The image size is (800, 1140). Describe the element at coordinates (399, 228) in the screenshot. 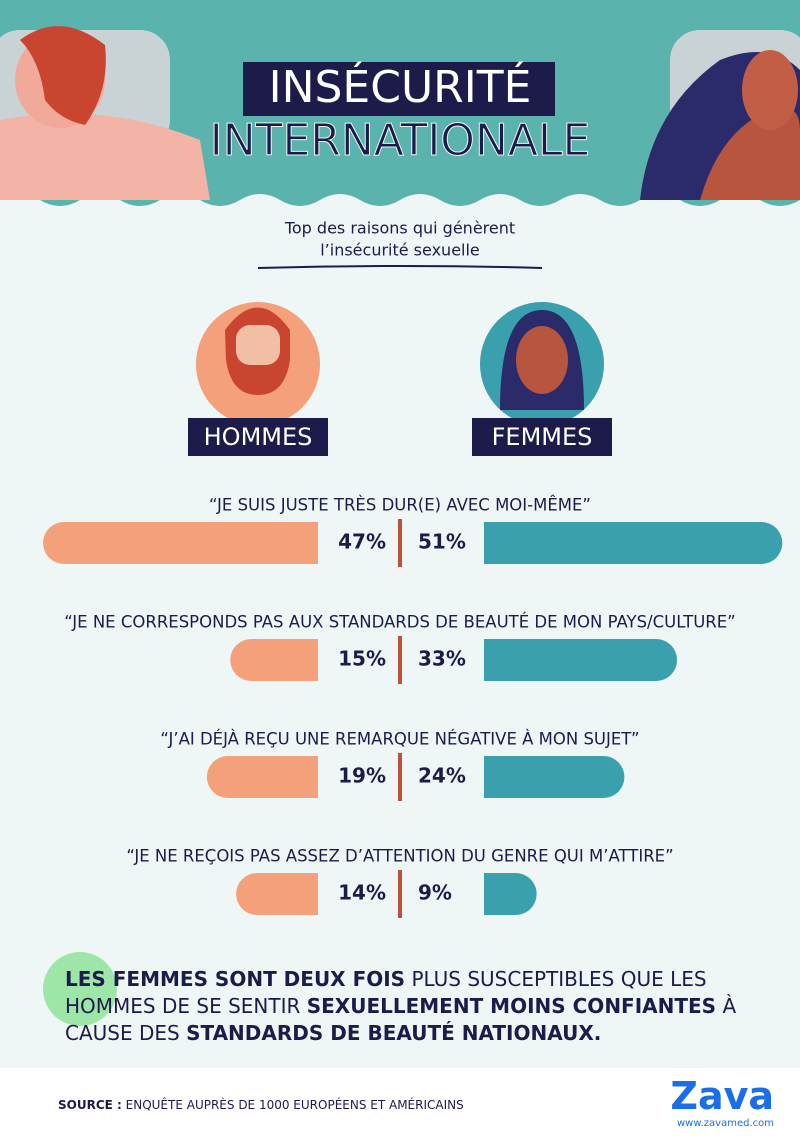

I see `subtitle: Top des raisons qui génèrent` at that location.